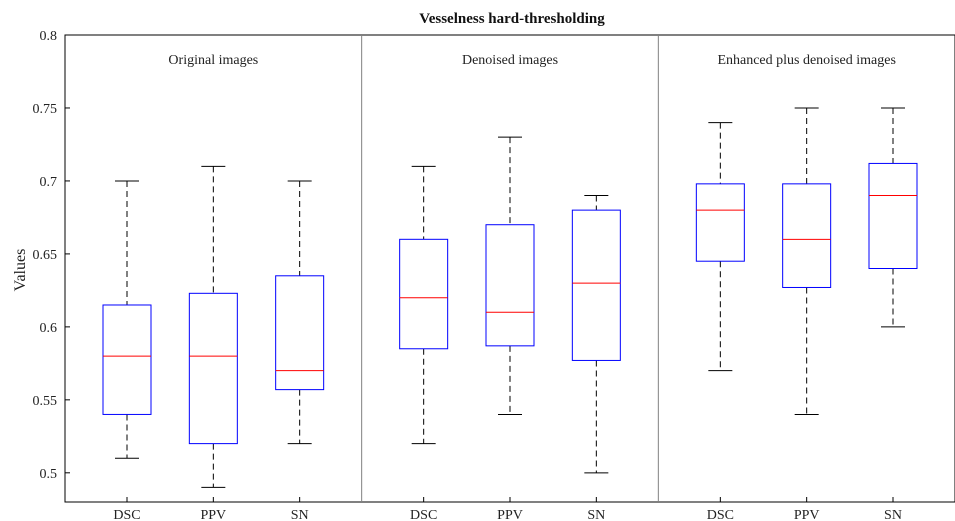 The width and height of the screenshot is (955, 521). I want to click on panel-label: Denoised images, so click(510, 60).